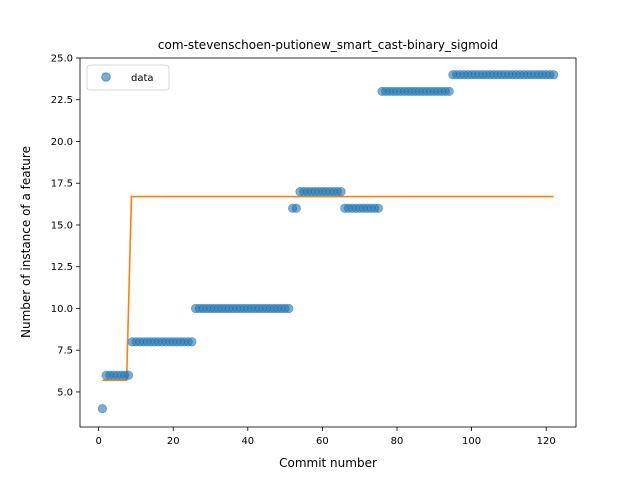  What do you see at coordinates (62, 184) in the screenshot?
I see `y-tick-label: 17.5` at bounding box center [62, 184].